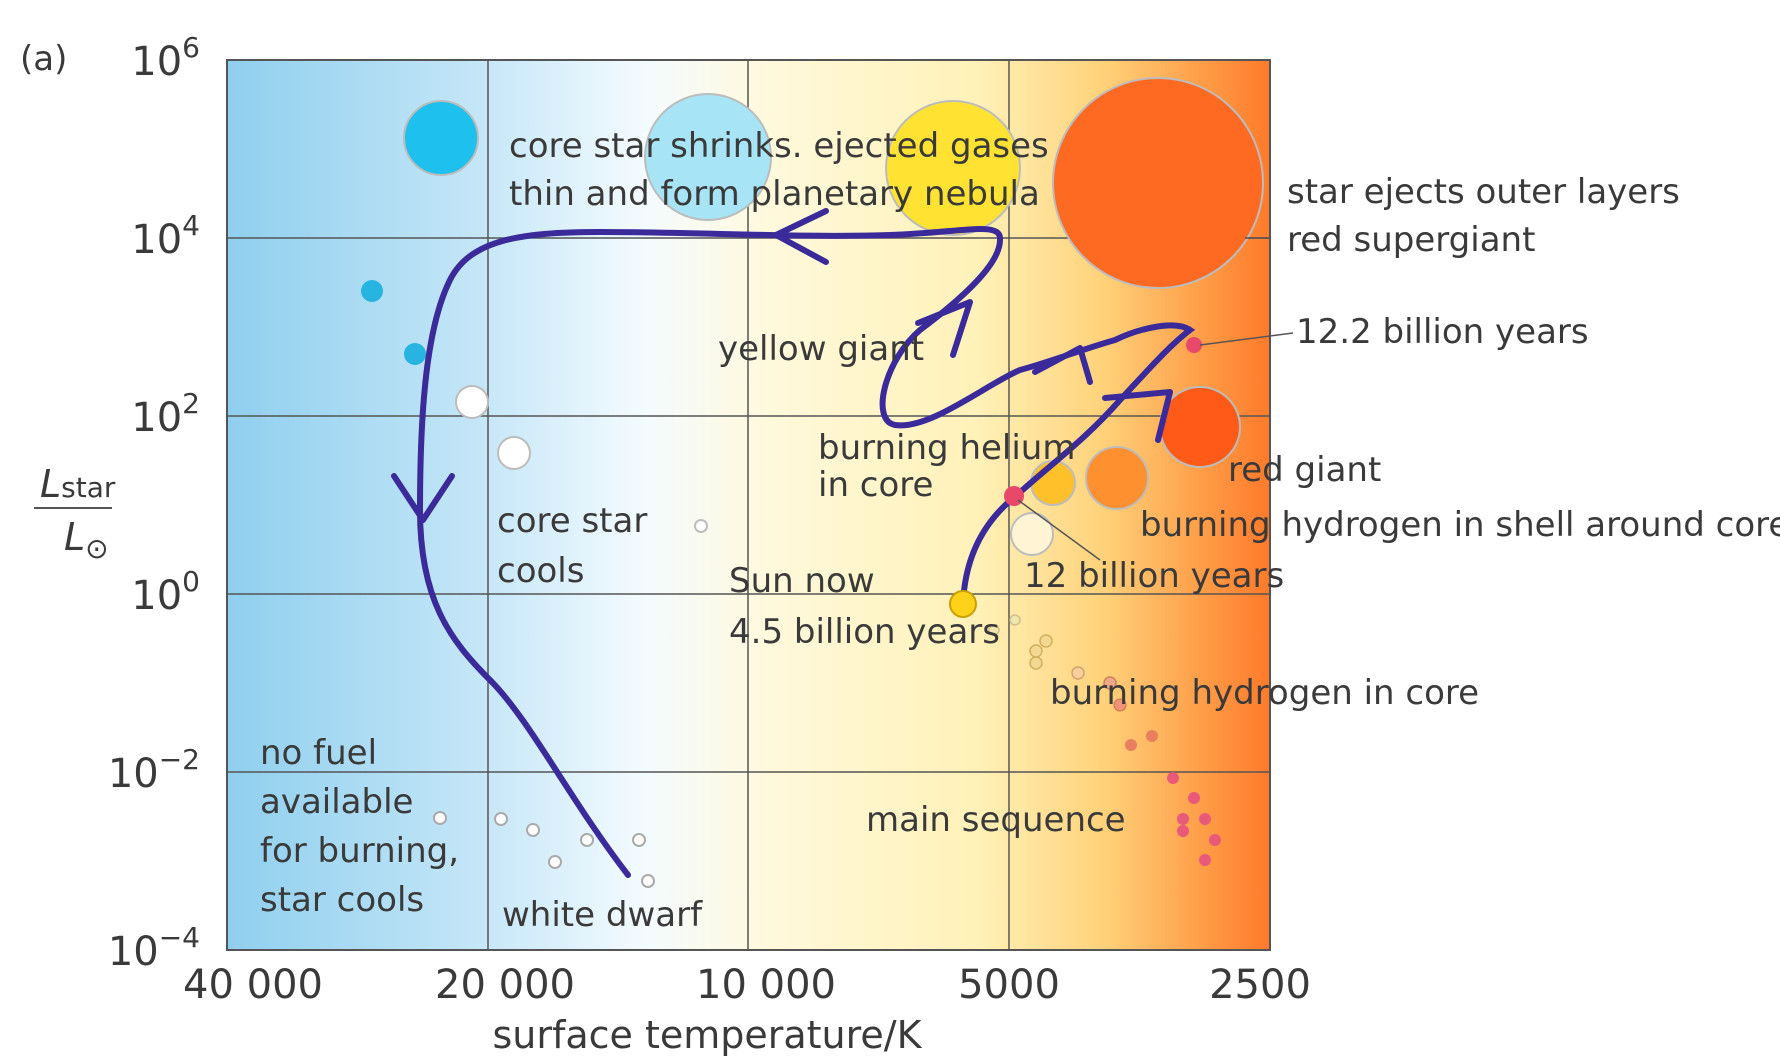 Image resolution: width=1780 pixels, height=1064 pixels. I want to click on x-tick-label: 2500, so click(1260, 985).